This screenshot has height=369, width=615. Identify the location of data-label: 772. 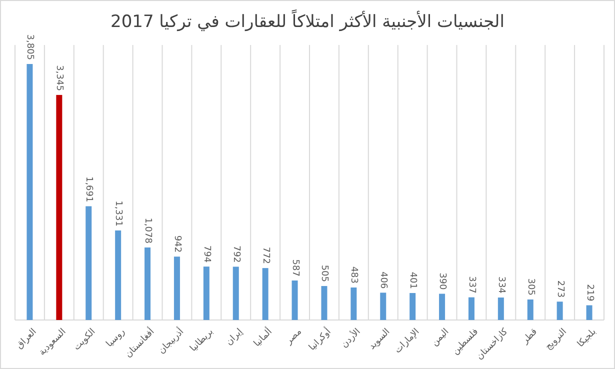
(265, 255).